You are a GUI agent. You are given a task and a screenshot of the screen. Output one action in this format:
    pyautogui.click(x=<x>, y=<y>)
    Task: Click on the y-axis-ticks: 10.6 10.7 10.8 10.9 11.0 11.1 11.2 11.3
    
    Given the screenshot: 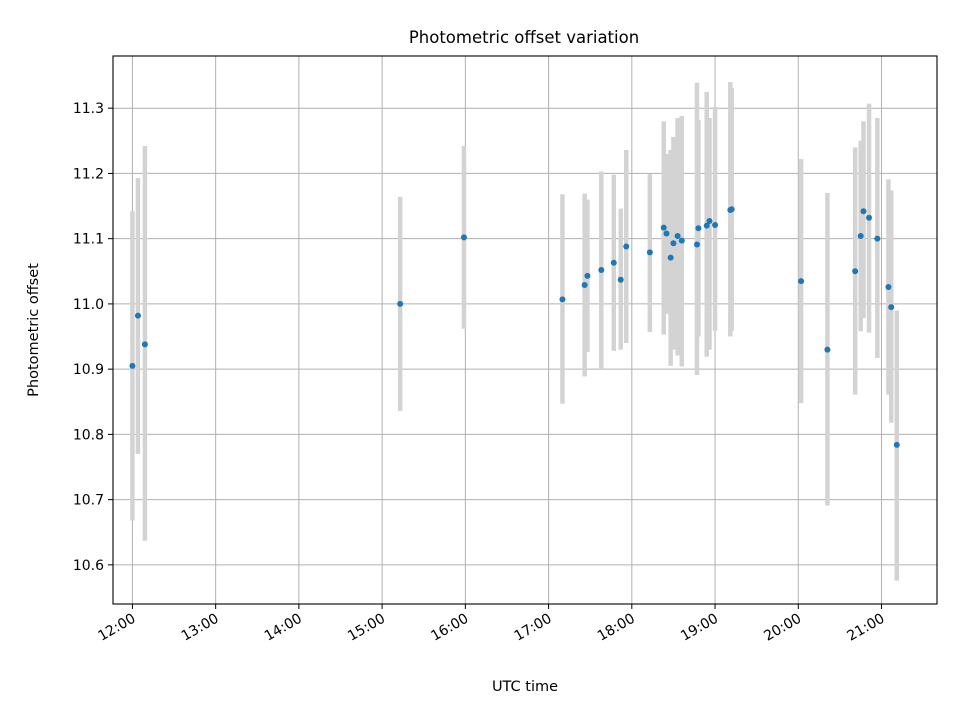 What is the action you would take?
    pyautogui.click(x=93, y=337)
    